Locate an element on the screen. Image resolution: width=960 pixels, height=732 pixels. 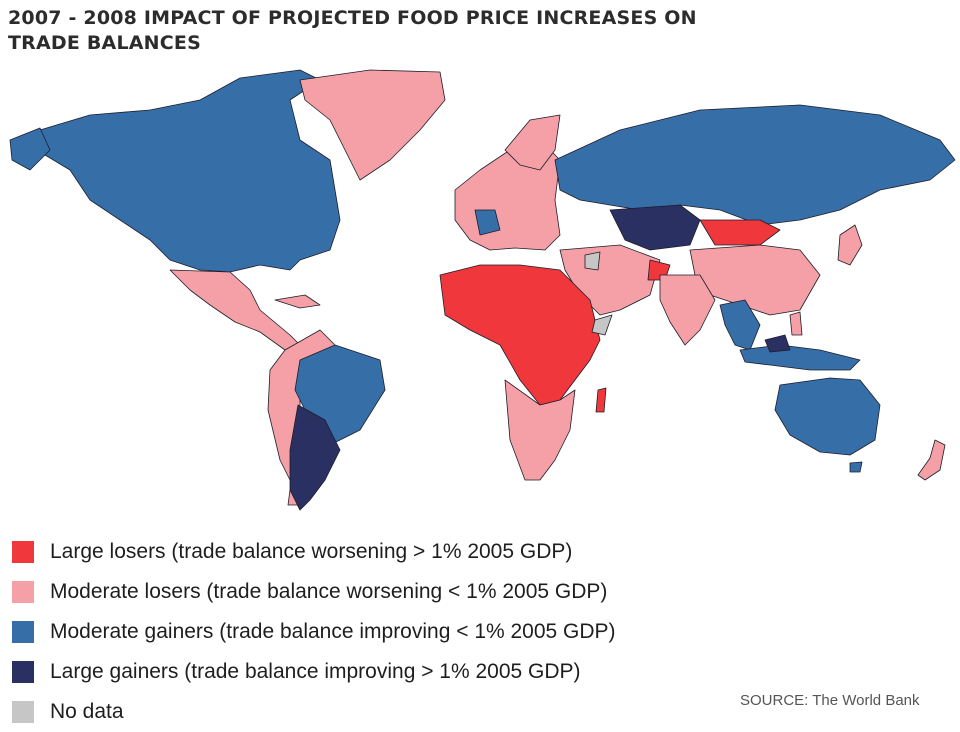
region-australia is located at coordinates (827, 416).